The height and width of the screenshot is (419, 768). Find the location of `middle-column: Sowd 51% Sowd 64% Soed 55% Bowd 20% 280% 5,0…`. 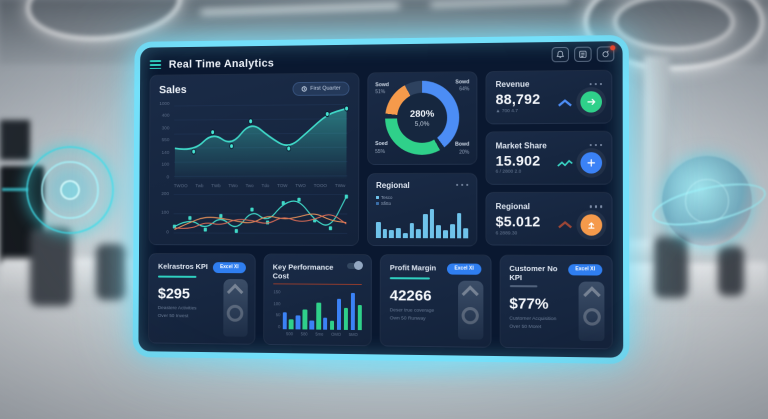

middle-column: Sowd 51% Sowd 64% Soed 55% Bowd 20% 280% 5,0… is located at coordinates (422, 158).